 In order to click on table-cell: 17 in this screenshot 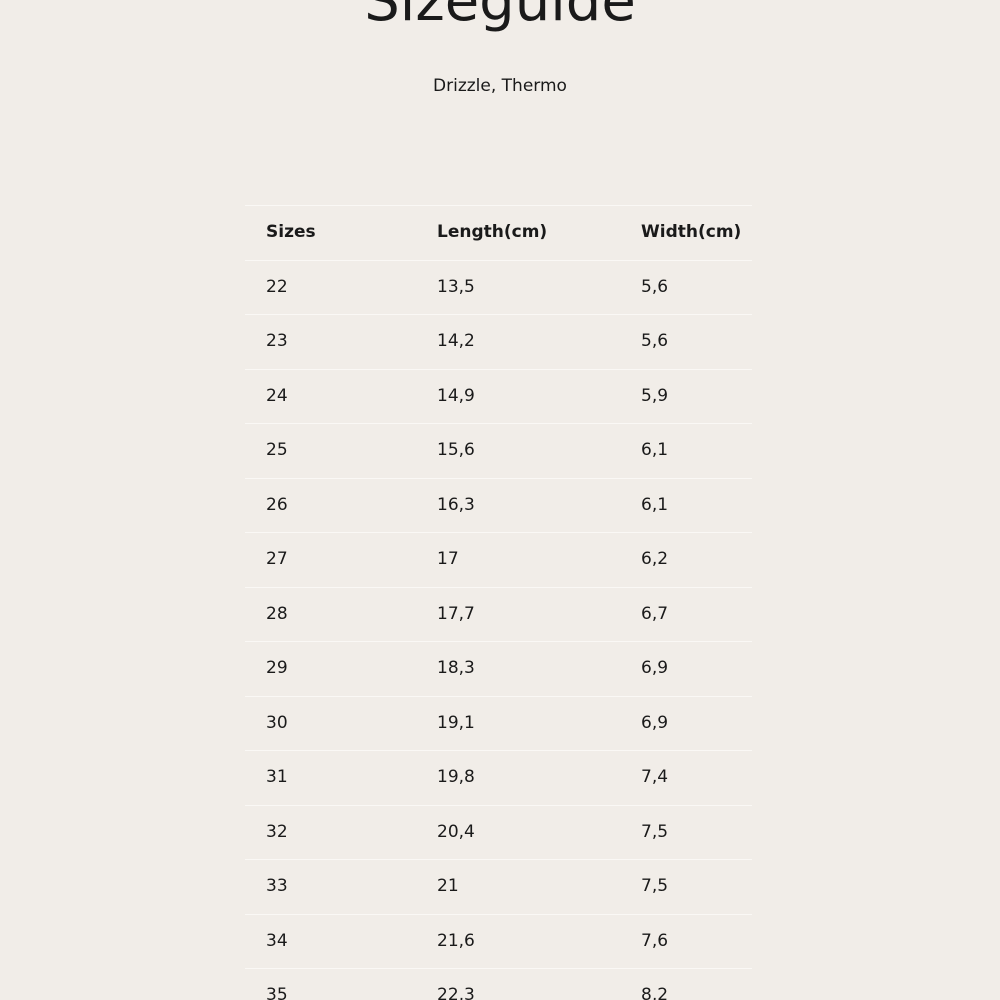, I will do `click(448, 559)`.